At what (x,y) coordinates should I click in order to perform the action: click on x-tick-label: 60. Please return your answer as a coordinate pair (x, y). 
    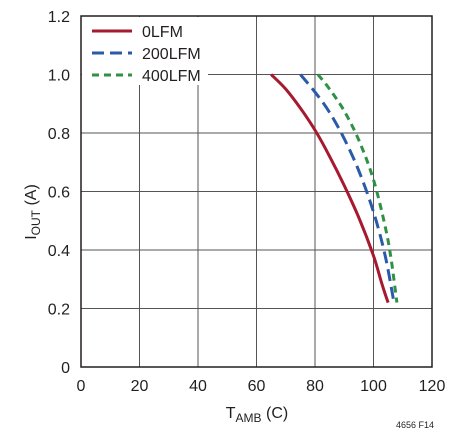
    Looking at the image, I should click on (257, 386).